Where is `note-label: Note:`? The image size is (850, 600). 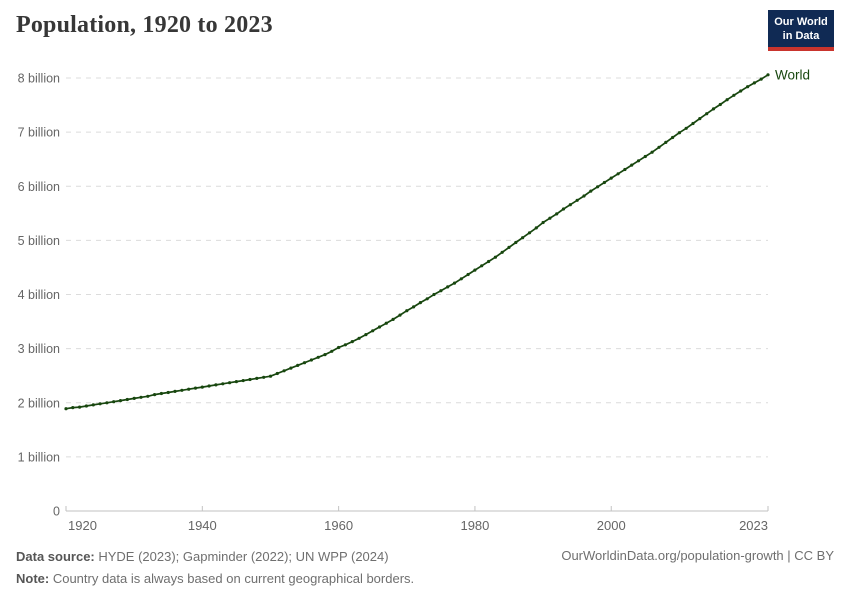
note-label: Note: is located at coordinates (33, 578).